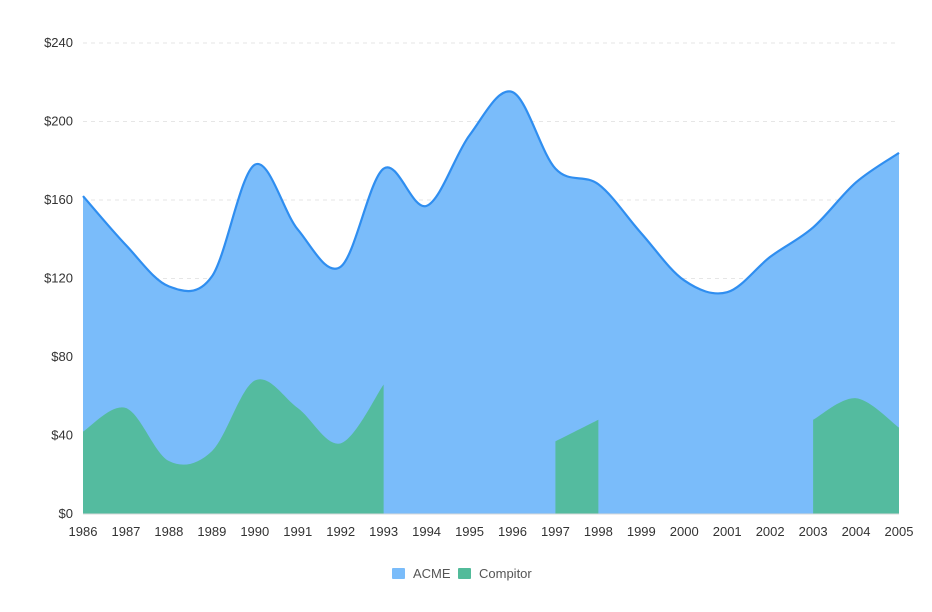  What do you see at coordinates (58, 121) in the screenshot?
I see `y-tick-label: $200` at bounding box center [58, 121].